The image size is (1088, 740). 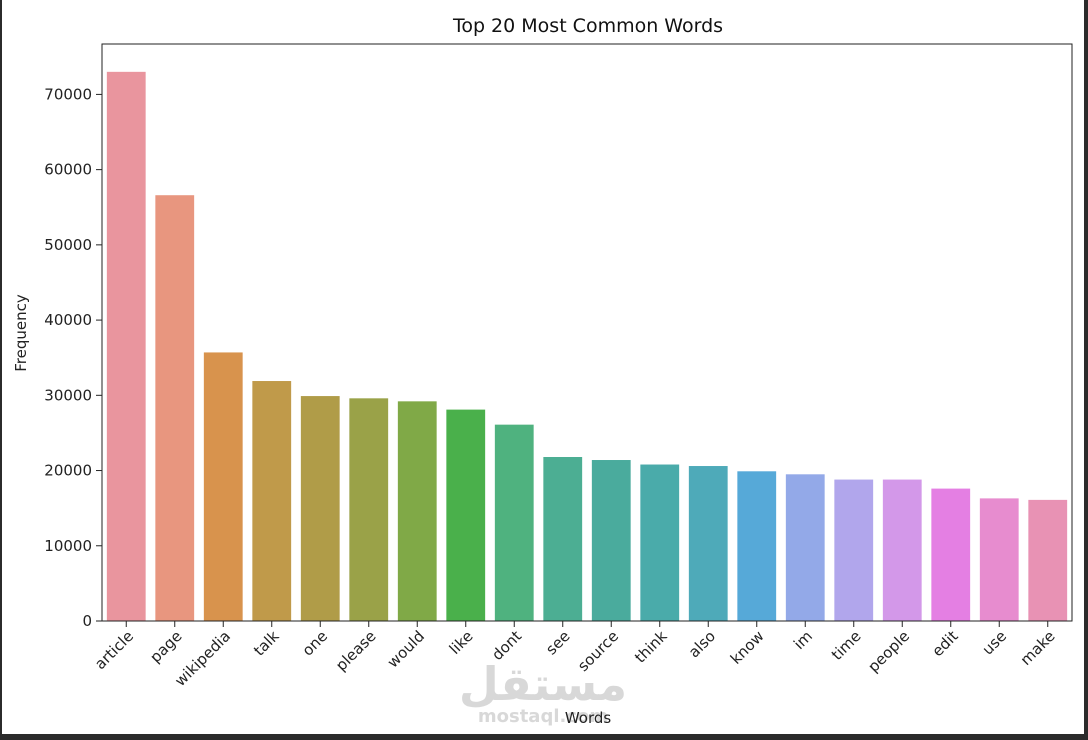 I want to click on window-edge-left, so click(x=1, y=370).